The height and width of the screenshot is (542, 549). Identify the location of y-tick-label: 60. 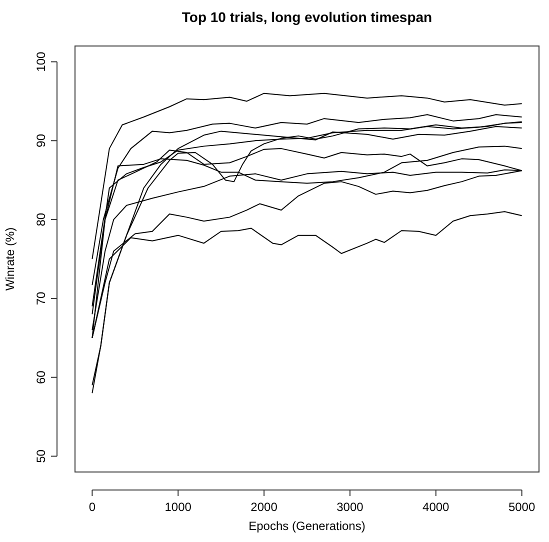
(41, 377).